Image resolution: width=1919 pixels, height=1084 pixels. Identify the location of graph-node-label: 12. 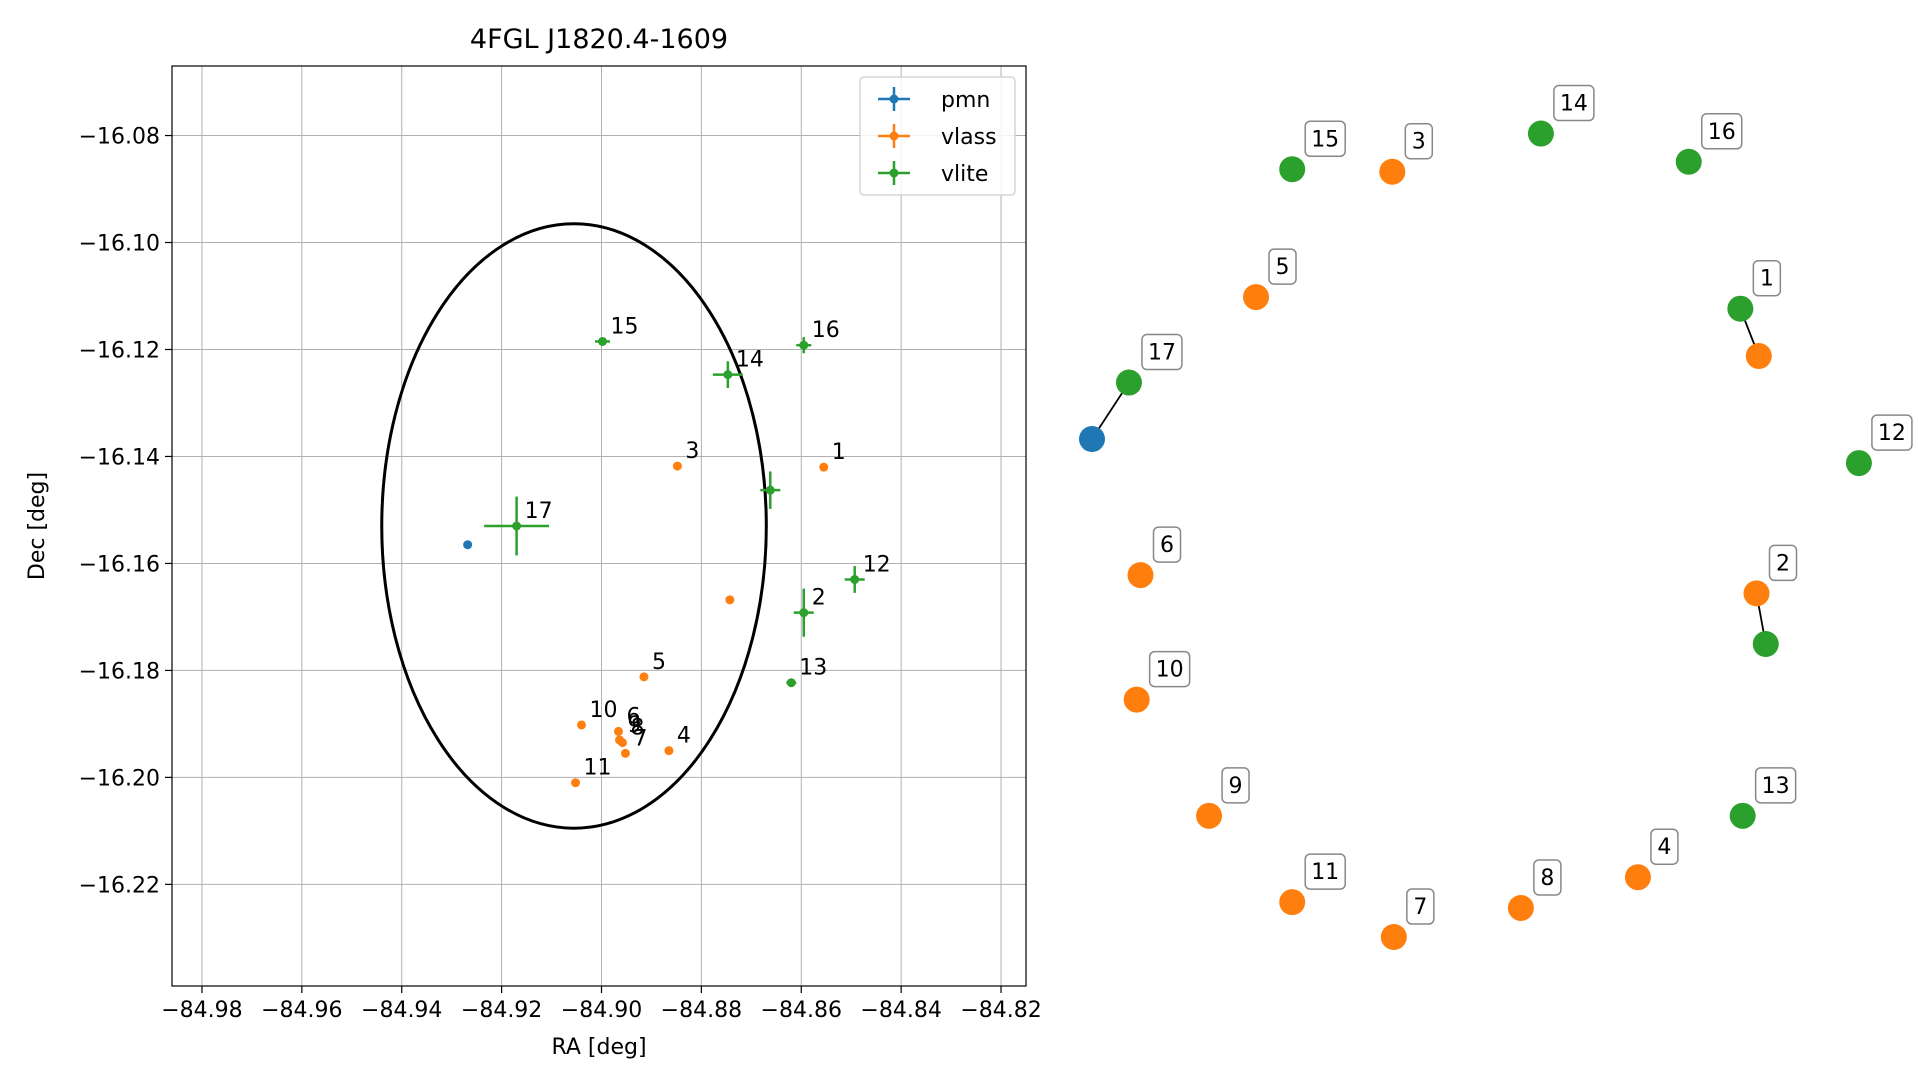
(1892, 433).